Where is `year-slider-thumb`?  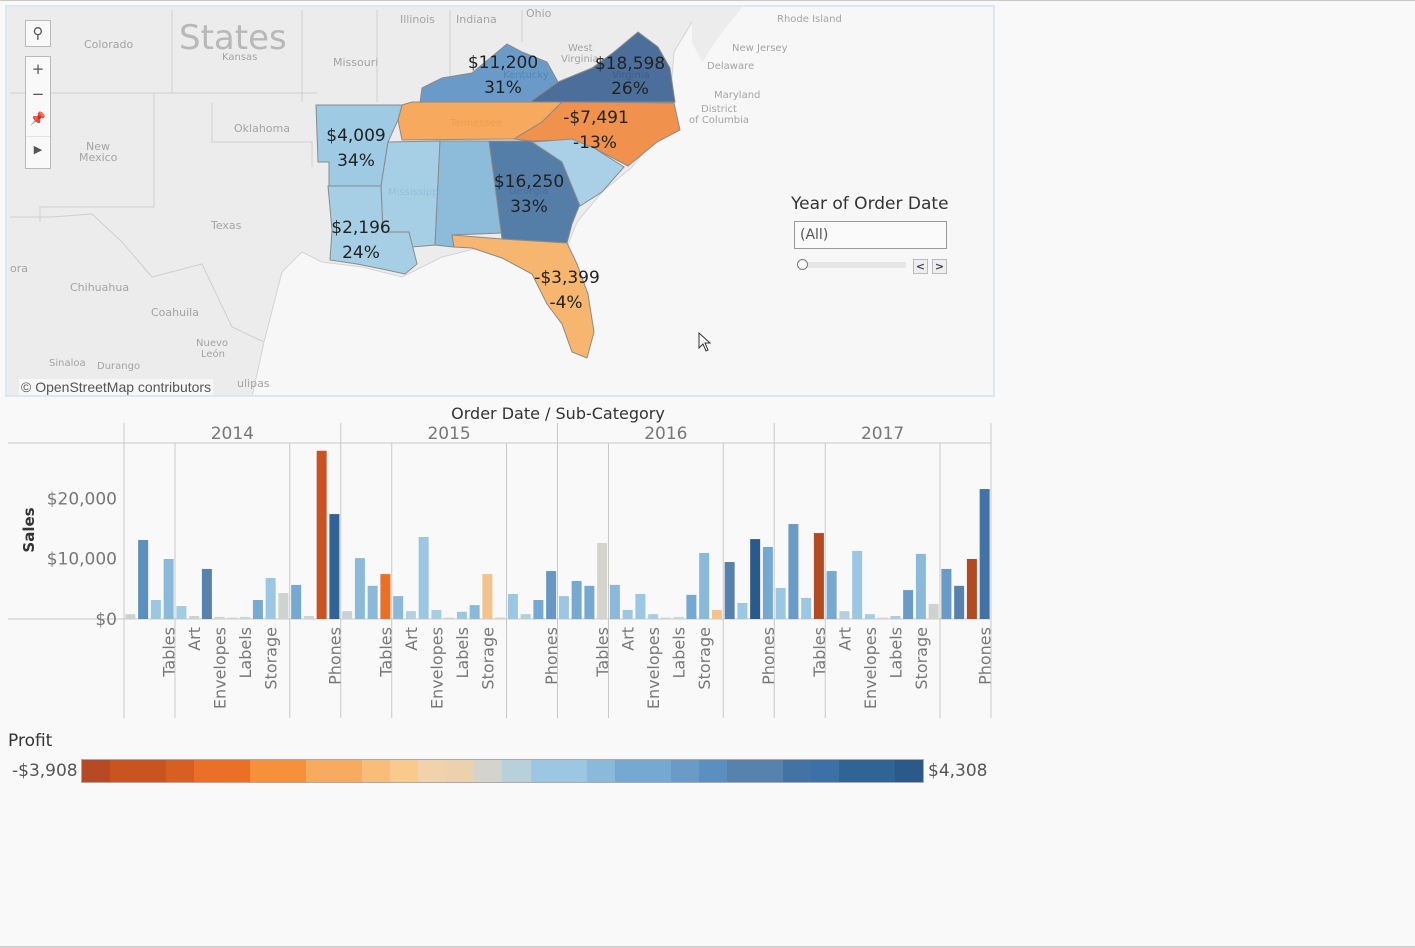 year-slider-thumb is located at coordinates (802, 264).